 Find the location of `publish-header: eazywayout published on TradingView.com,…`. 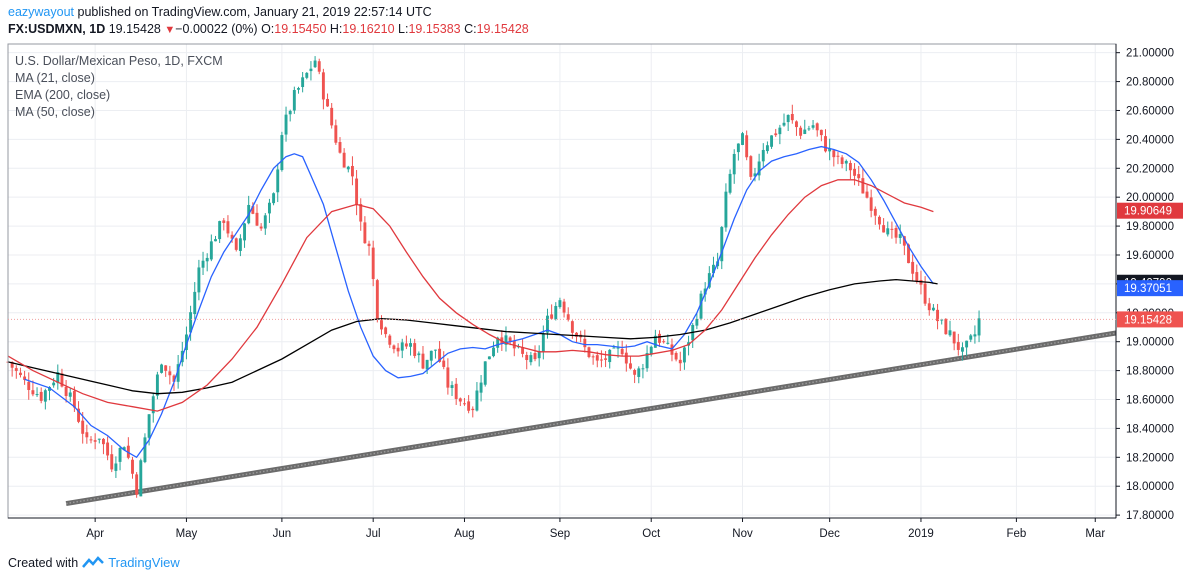

publish-header: eazywayout published on TradingView.com,… is located at coordinates (220, 12).